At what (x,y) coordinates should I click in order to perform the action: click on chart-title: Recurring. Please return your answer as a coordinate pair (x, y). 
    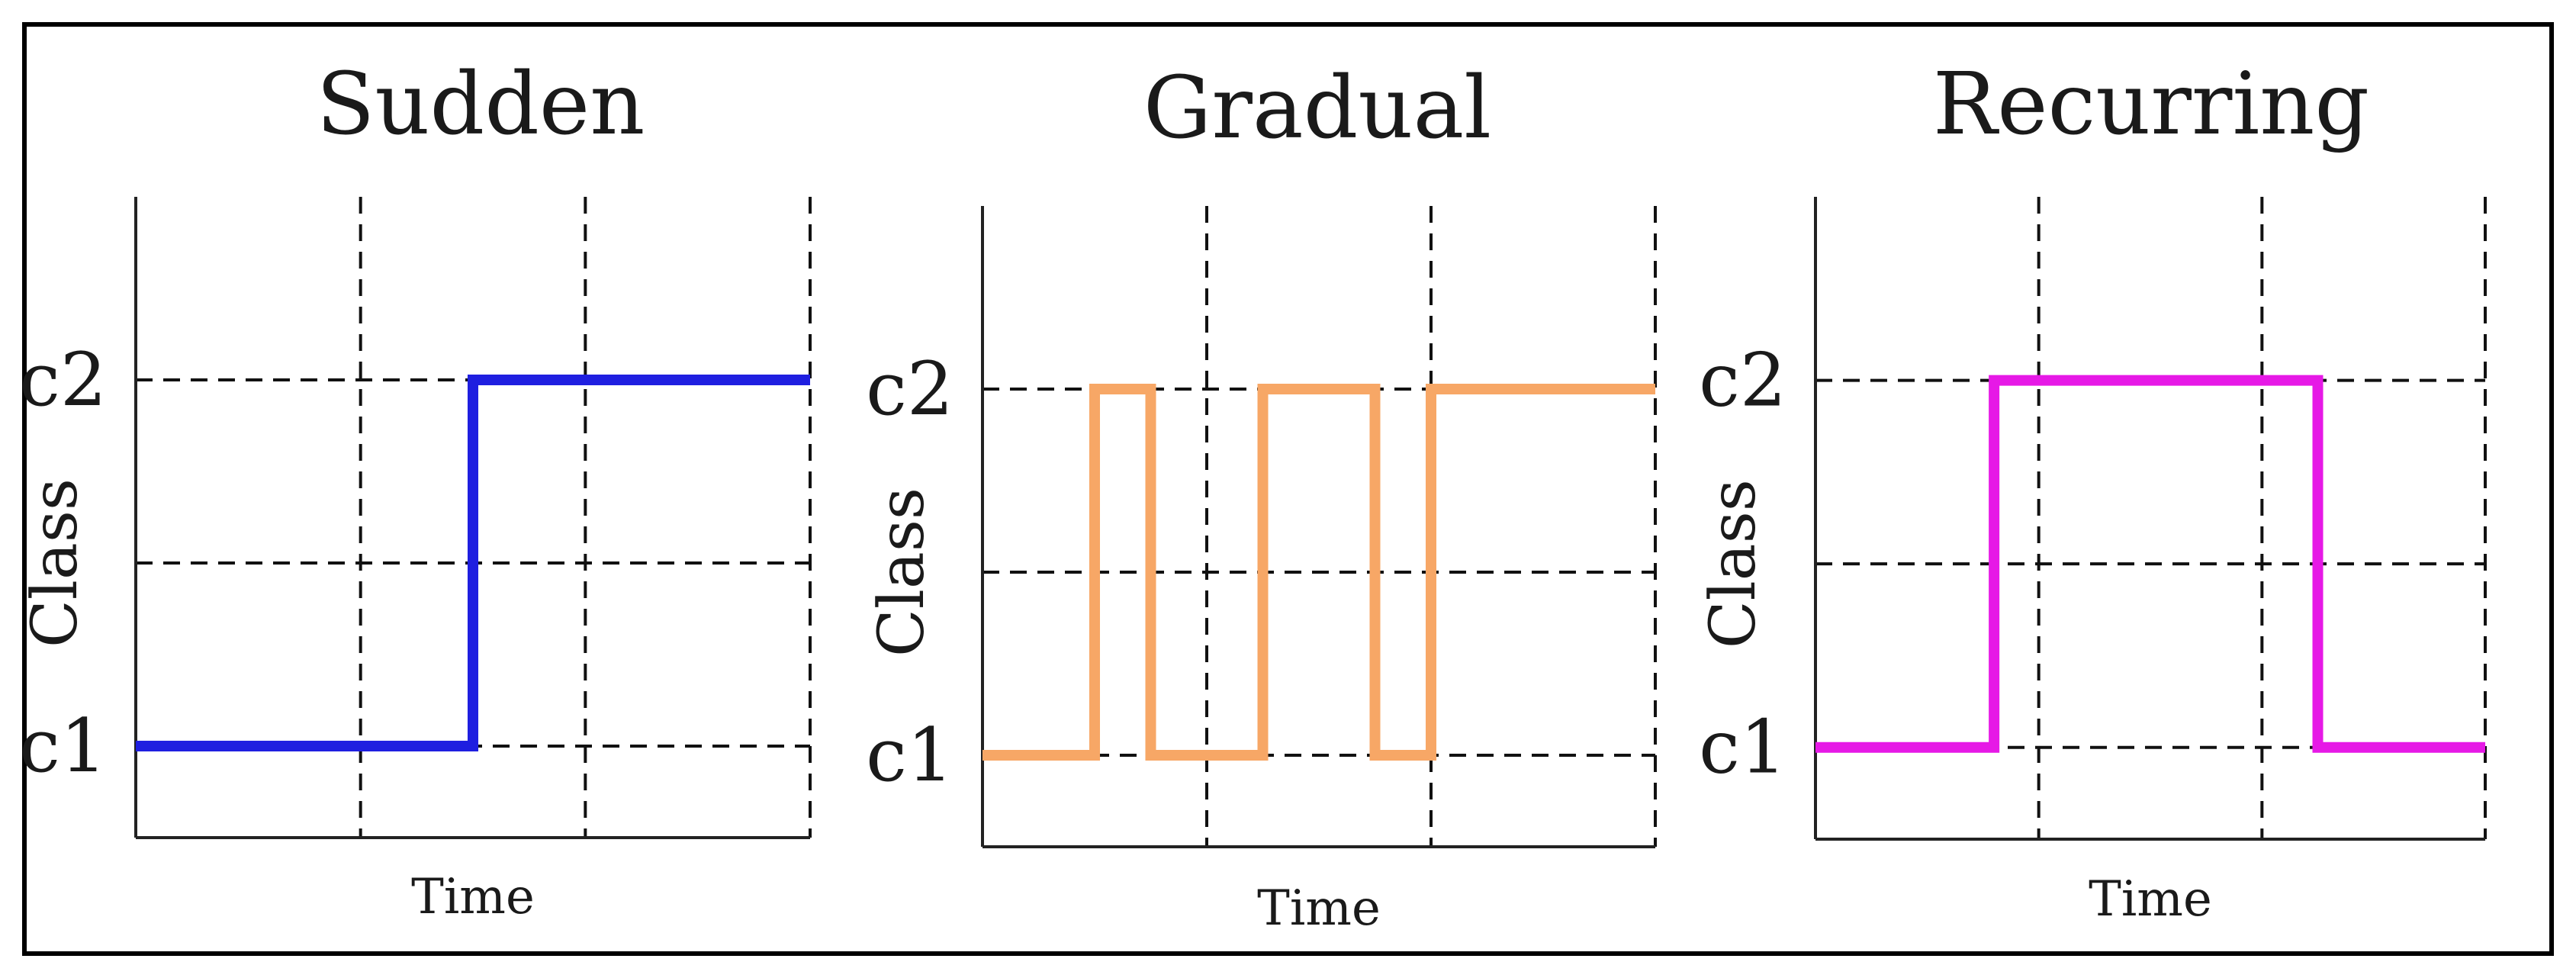
    Looking at the image, I should click on (2151, 104).